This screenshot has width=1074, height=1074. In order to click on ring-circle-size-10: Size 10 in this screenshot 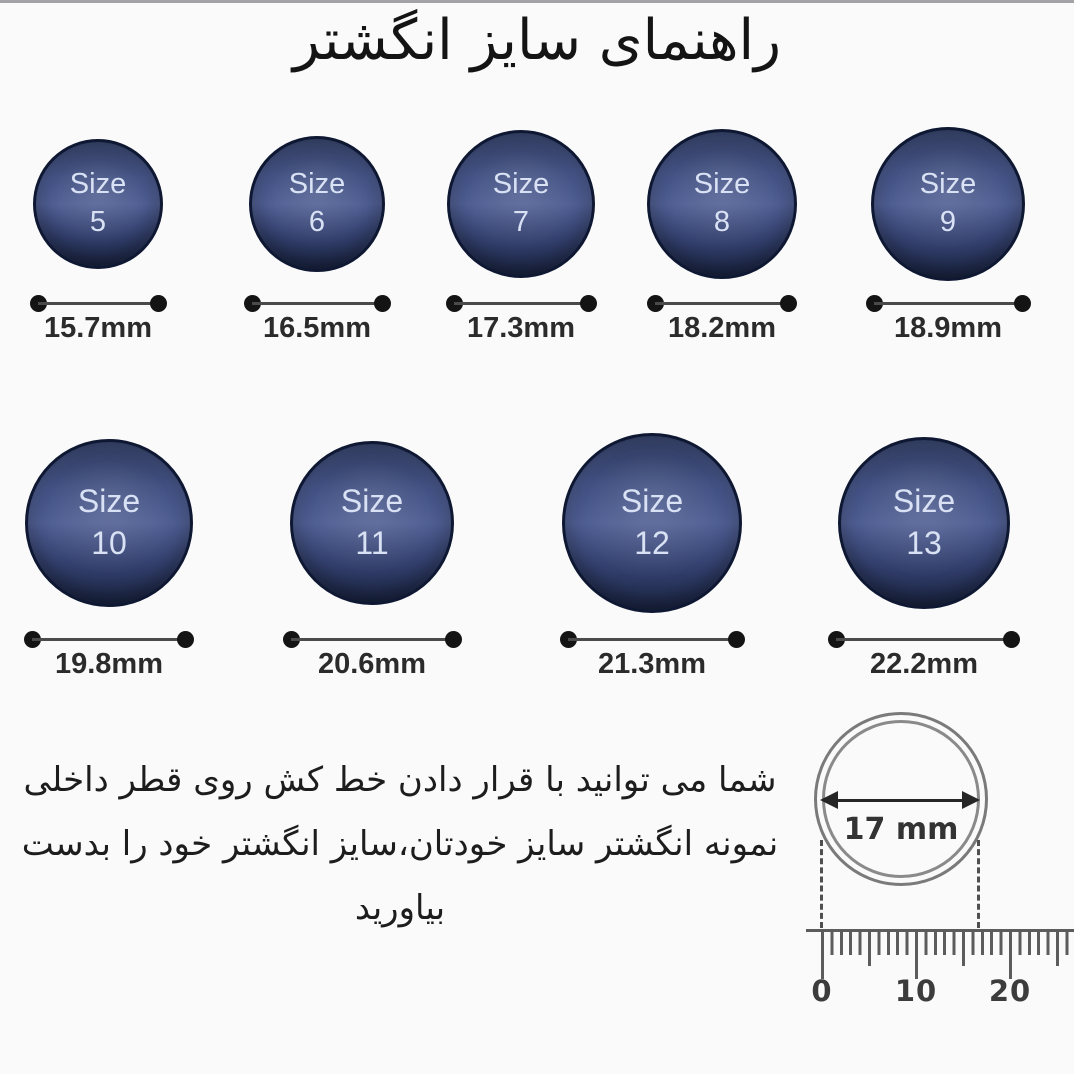, I will do `click(109, 523)`.